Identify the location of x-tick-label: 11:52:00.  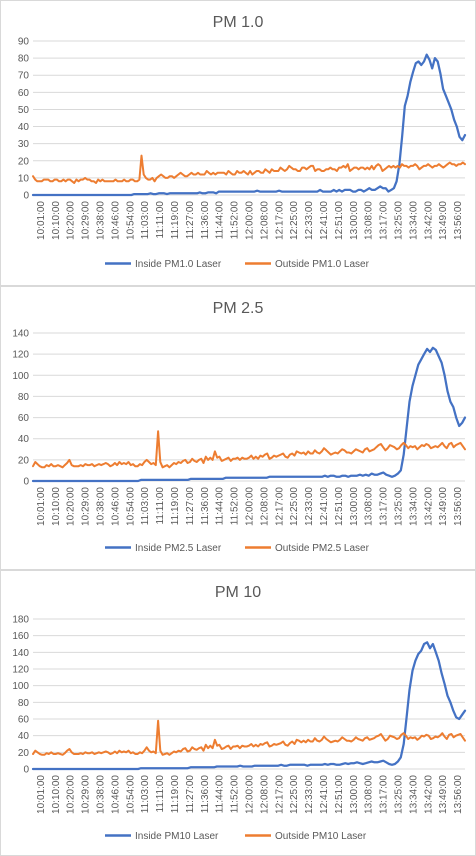
(235, 220).